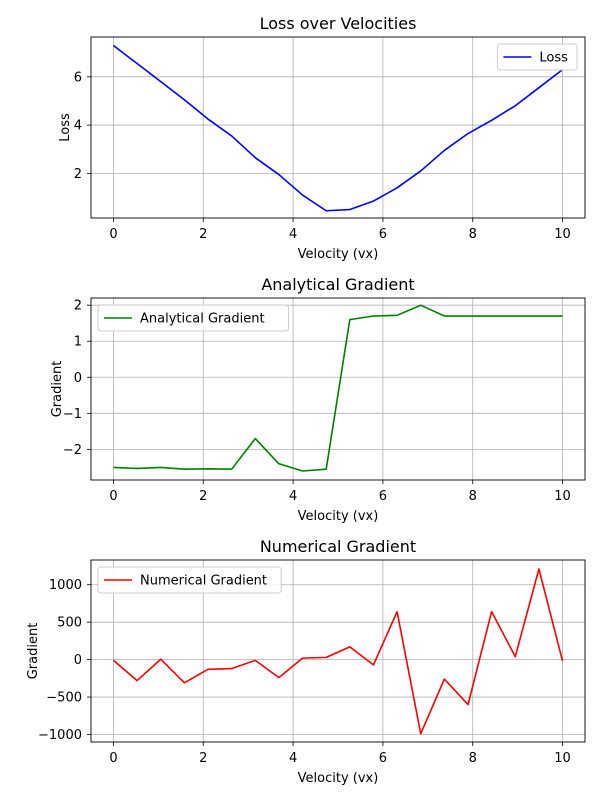  What do you see at coordinates (78, 77) in the screenshot?
I see `y-tick-label: 6` at bounding box center [78, 77].